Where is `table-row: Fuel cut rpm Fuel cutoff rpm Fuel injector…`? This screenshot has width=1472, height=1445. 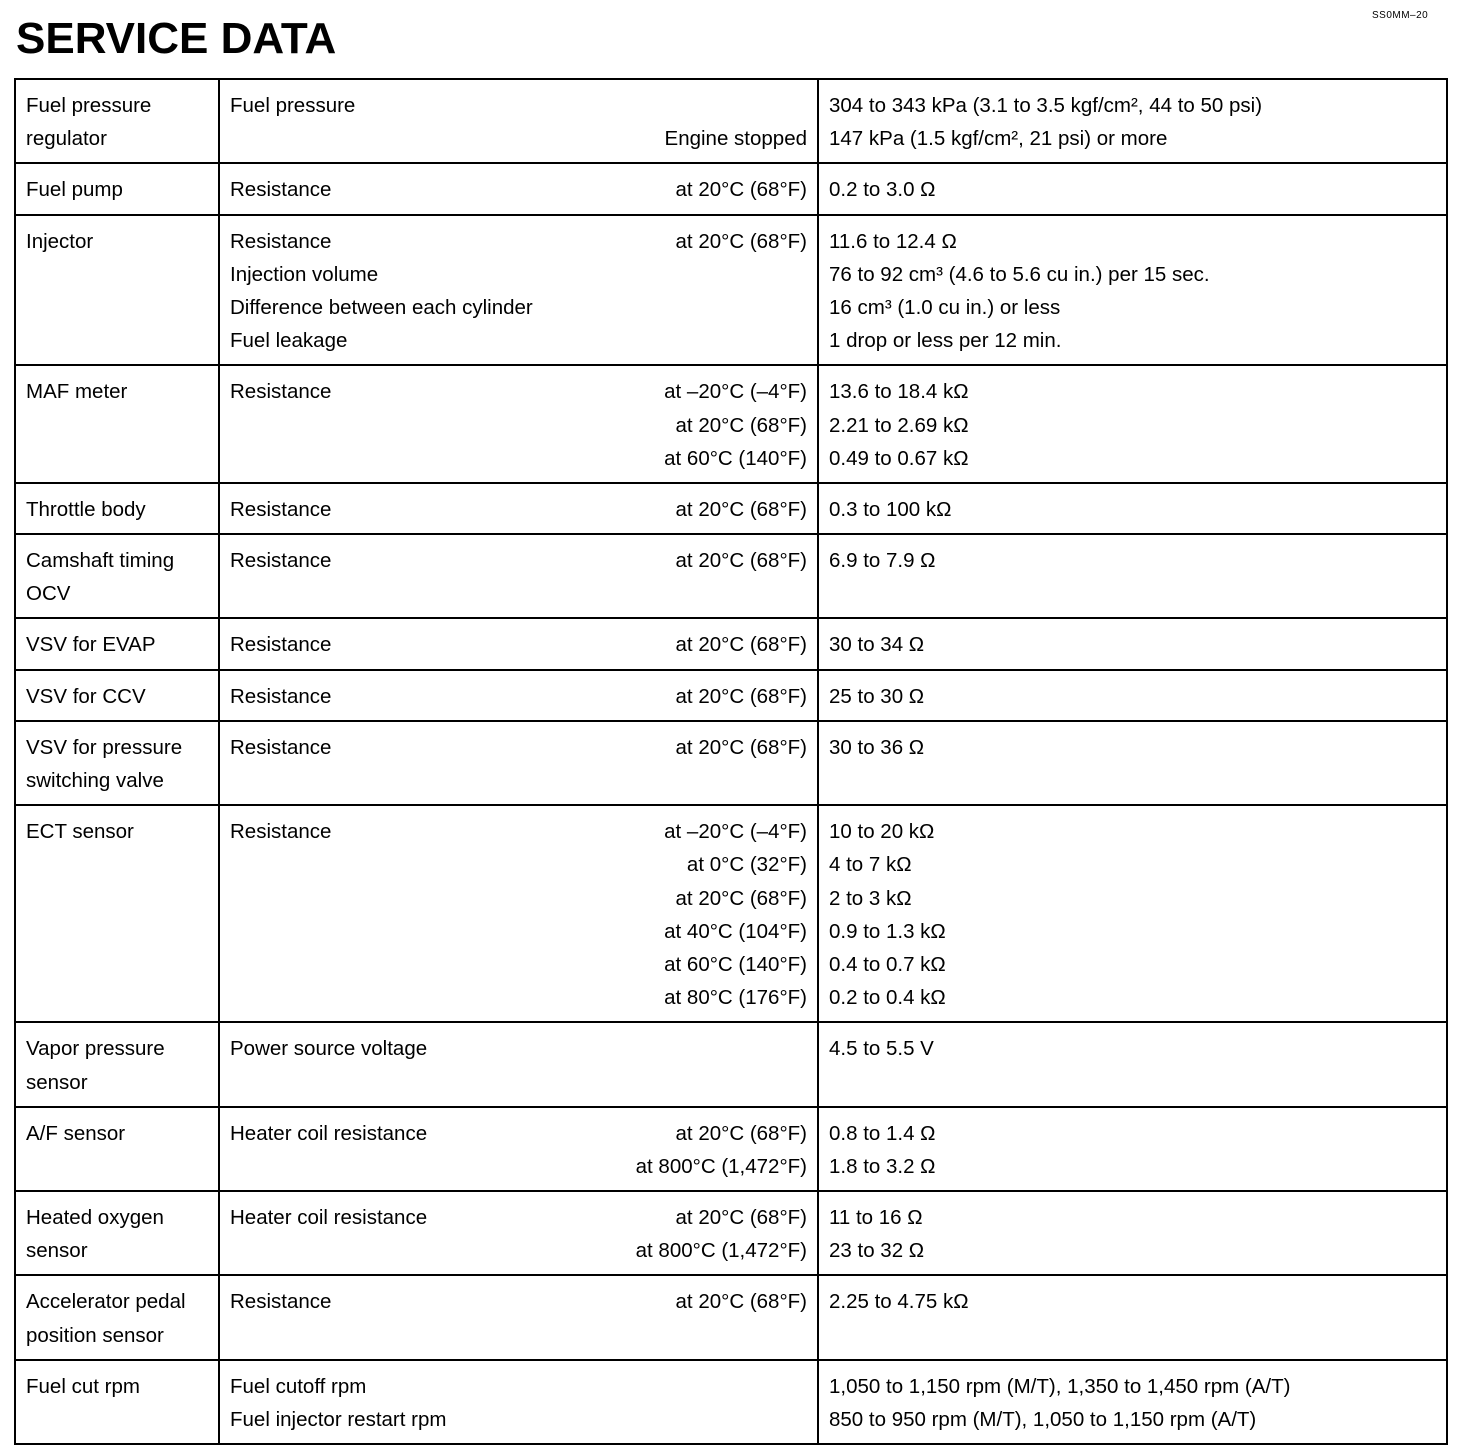
table-row: Fuel cut rpm Fuel cutoff rpm Fuel injector… is located at coordinates (731, 1401).